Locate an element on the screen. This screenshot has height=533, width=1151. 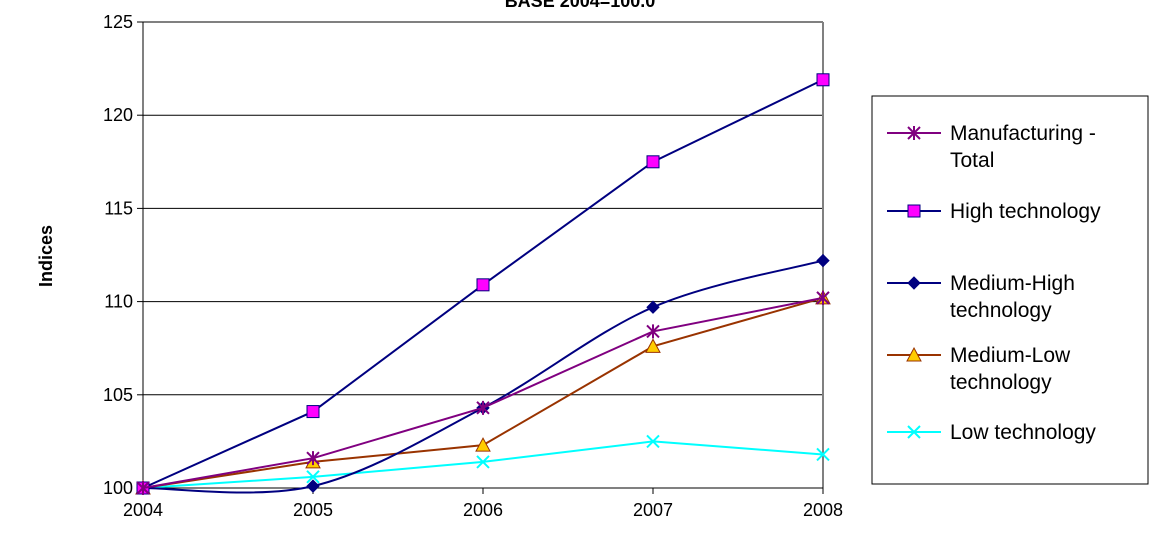
legend-item-medium-low-technology: Medium-Low technology is located at coordinates (979, 369).